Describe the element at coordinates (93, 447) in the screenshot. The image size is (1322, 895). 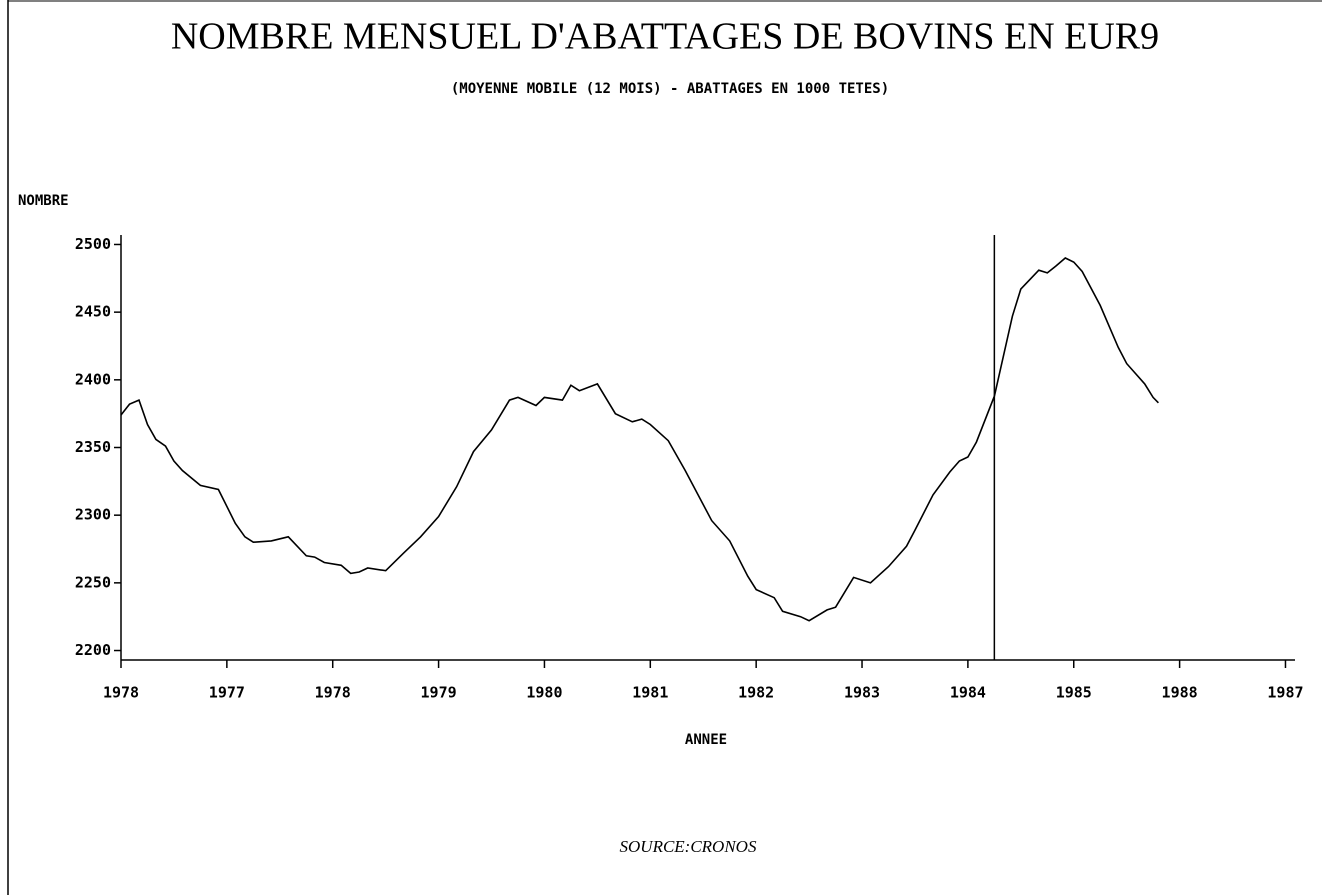
I see `y-tick-label: 2350` at that location.